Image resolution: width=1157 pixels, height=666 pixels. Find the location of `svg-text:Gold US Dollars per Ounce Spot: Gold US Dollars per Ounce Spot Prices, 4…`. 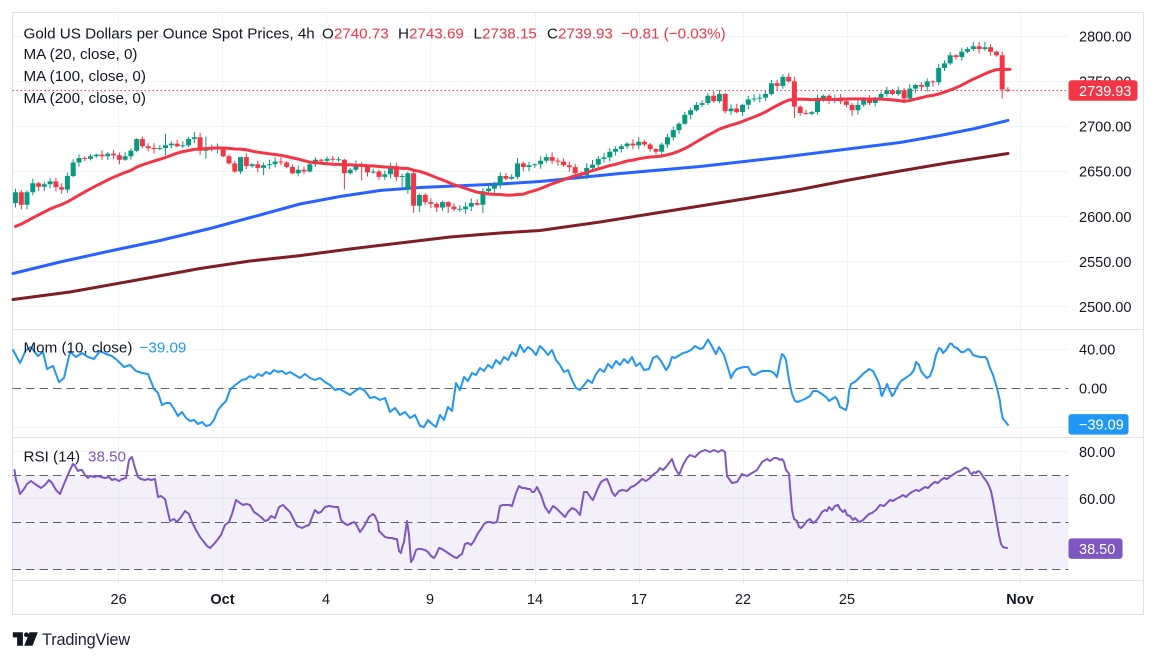

svg-text:Gold US Dollars per Ounce Spot: Gold US Dollars per Ounce Spot Prices, 4… is located at coordinates (375, 33).